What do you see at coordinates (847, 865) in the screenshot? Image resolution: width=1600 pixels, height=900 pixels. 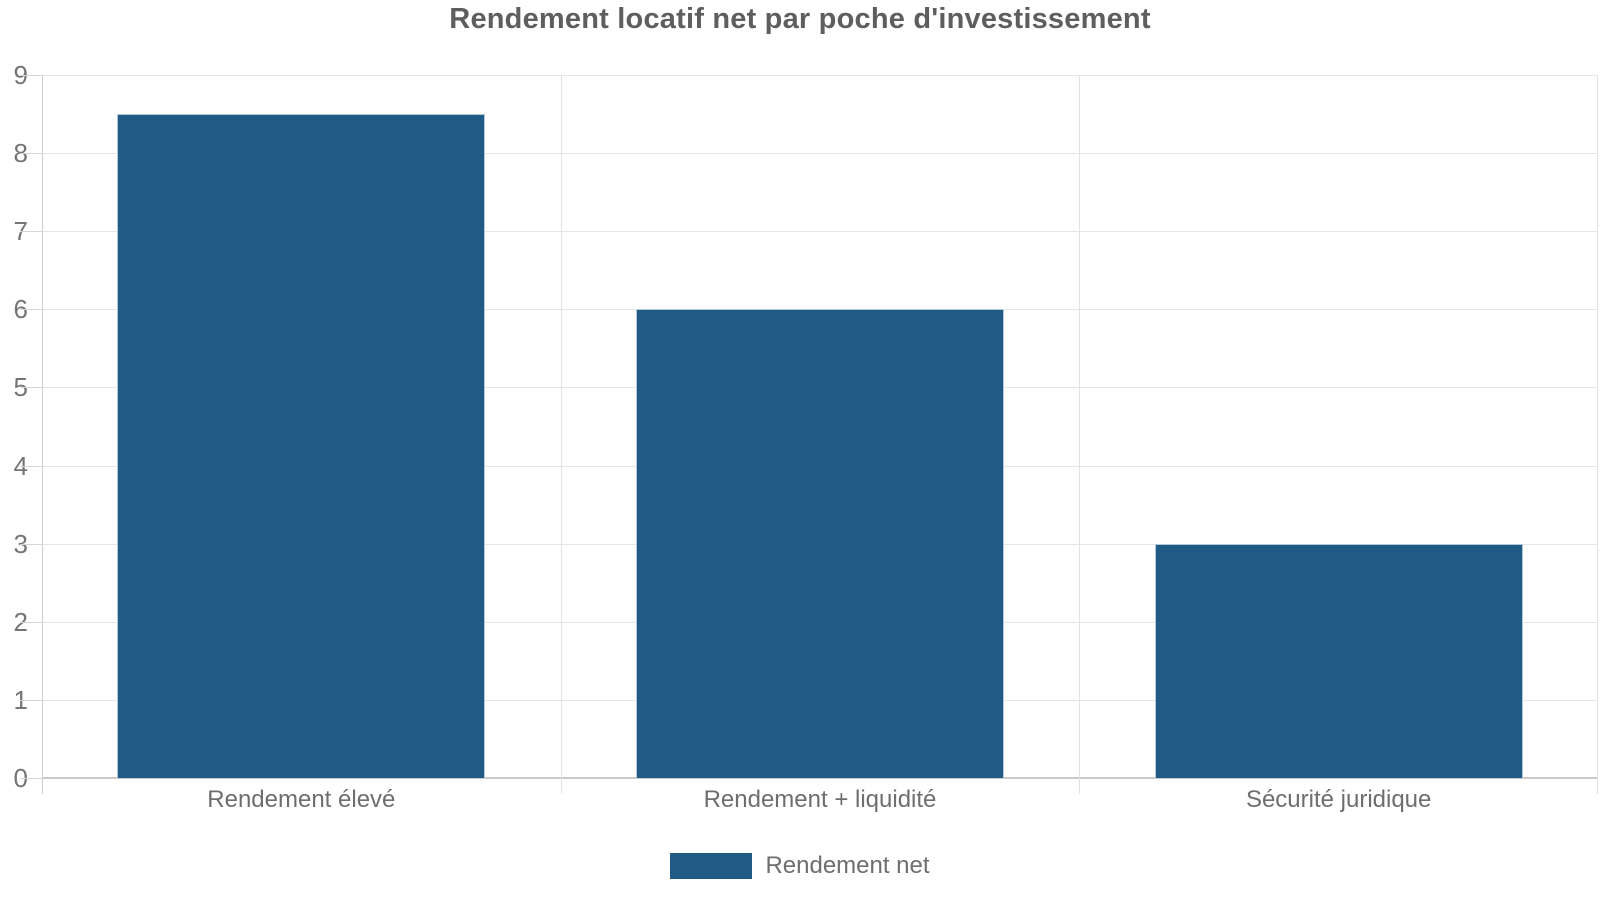 I see `legend-label: Rendement net` at bounding box center [847, 865].